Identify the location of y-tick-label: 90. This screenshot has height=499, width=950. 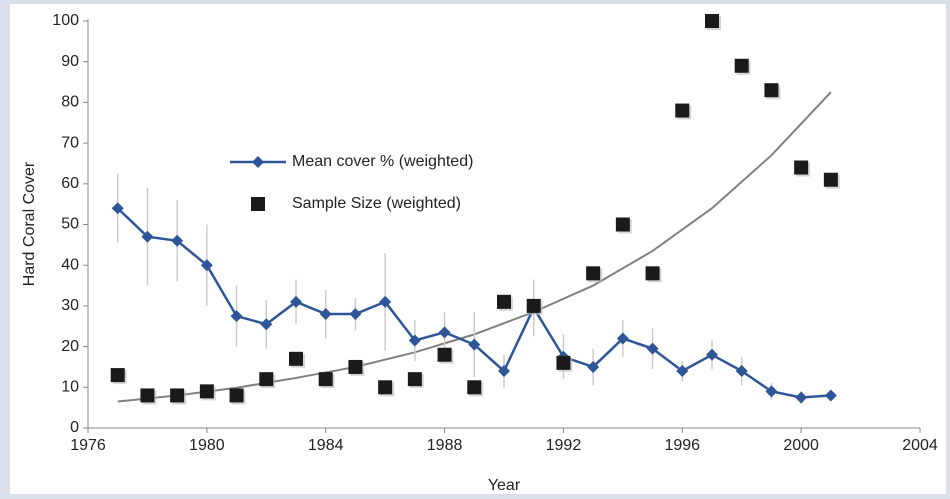
(70, 61).